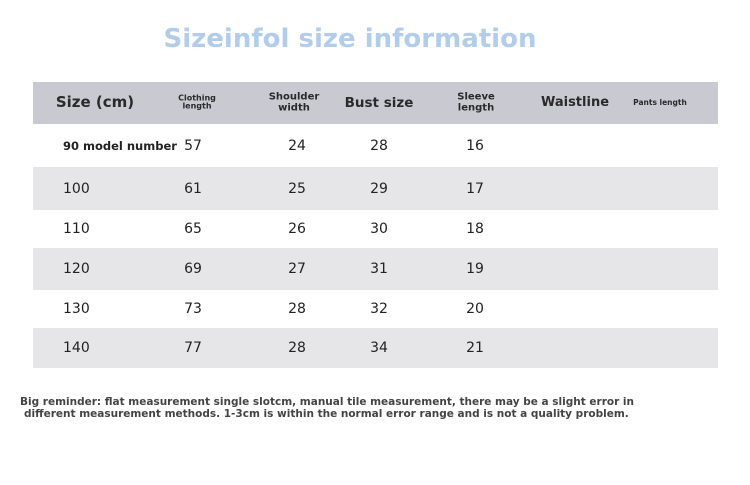 This screenshot has width=750, height=485. Describe the element at coordinates (197, 102) in the screenshot. I see `column-header: Clothing length` at that location.